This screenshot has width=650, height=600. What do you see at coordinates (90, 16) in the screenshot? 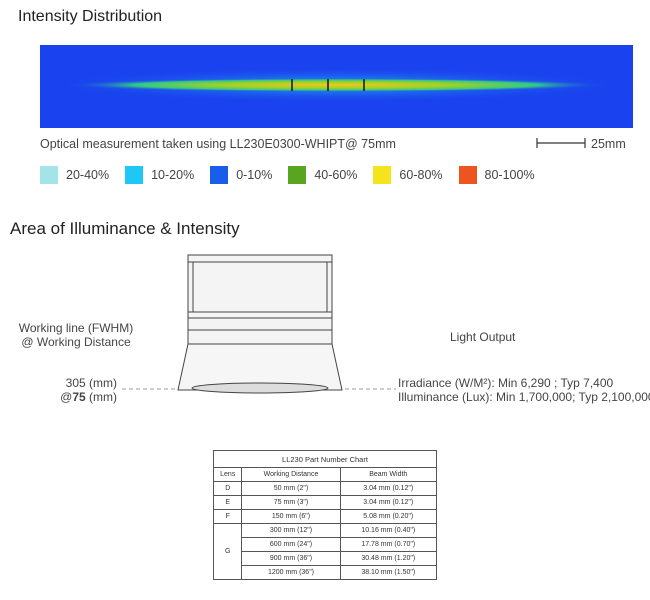
I see `section-title: Intensity Distribution` at bounding box center [90, 16].